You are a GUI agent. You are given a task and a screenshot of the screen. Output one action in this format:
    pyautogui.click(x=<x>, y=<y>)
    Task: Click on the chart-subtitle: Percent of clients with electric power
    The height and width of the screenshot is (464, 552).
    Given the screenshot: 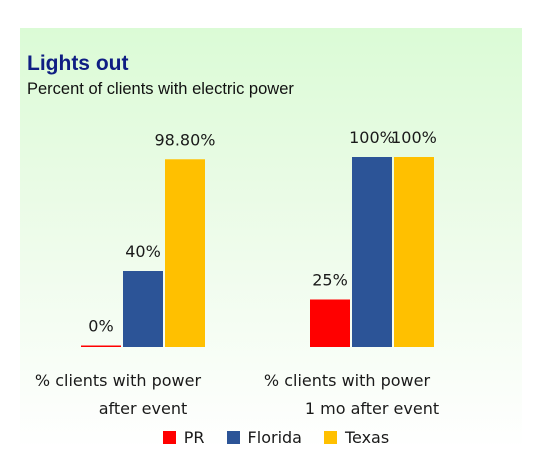 What is the action you would take?
    pyautogui.click(x=160, y=89)
    